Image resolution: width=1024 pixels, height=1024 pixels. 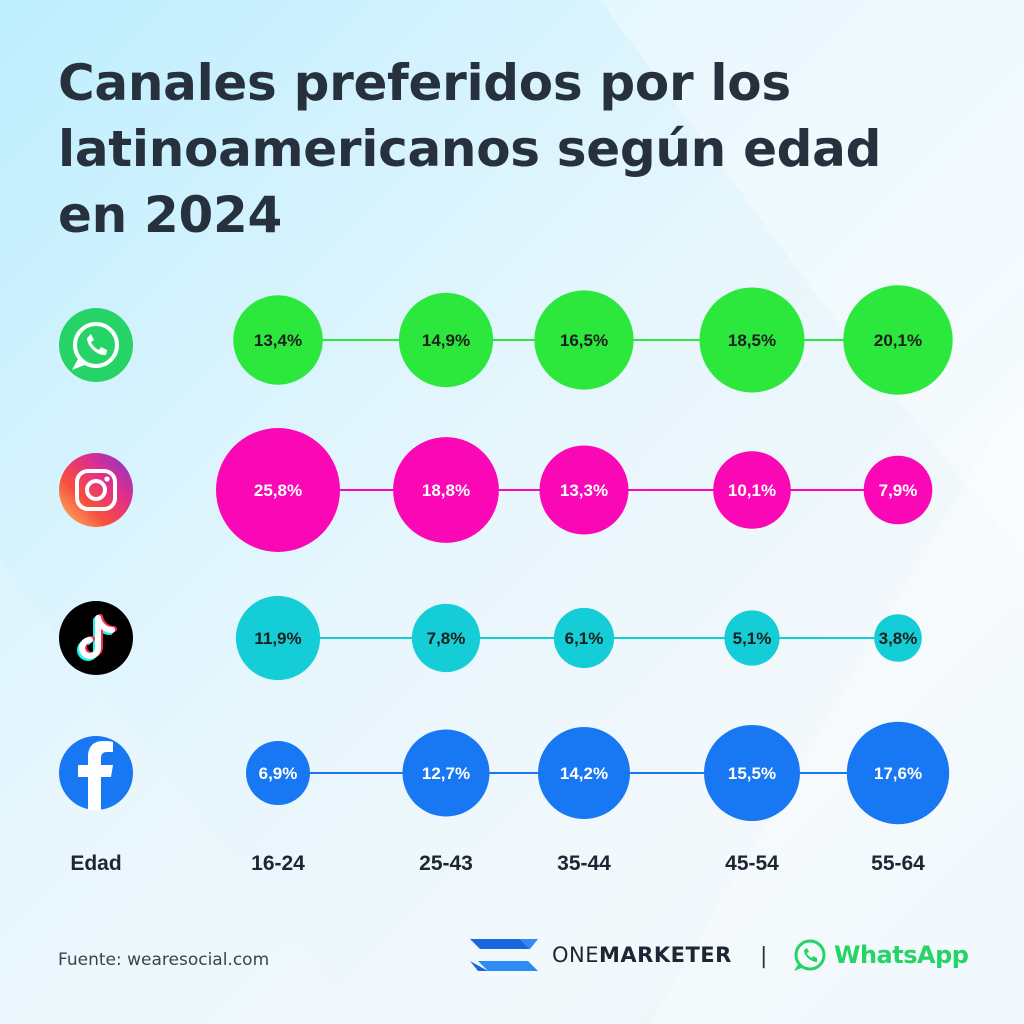 I want to click on data-label: 18,5%, so click(x=752, y=340).